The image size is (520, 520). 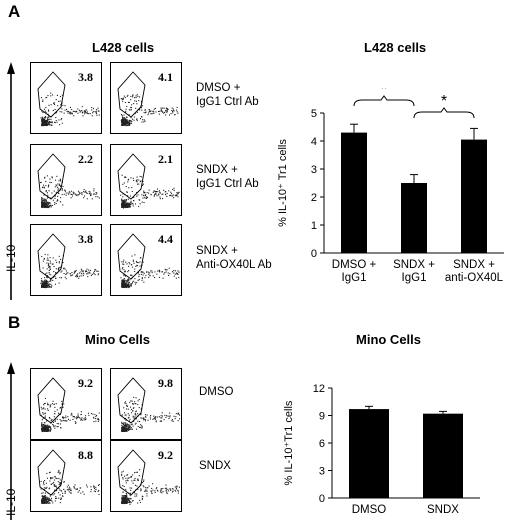 I want to click on panel-a-chart-title: L428 cells, so click(x=395, y=47).